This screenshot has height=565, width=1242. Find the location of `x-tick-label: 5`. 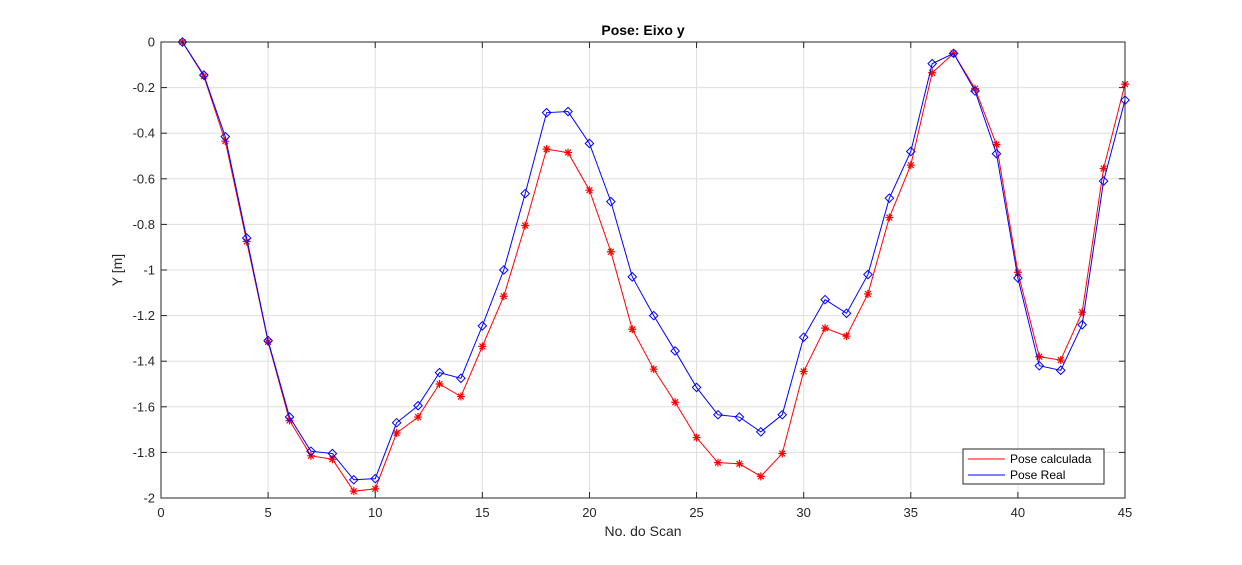

x-tick-label: 5 is located at coordinates (267, 512).